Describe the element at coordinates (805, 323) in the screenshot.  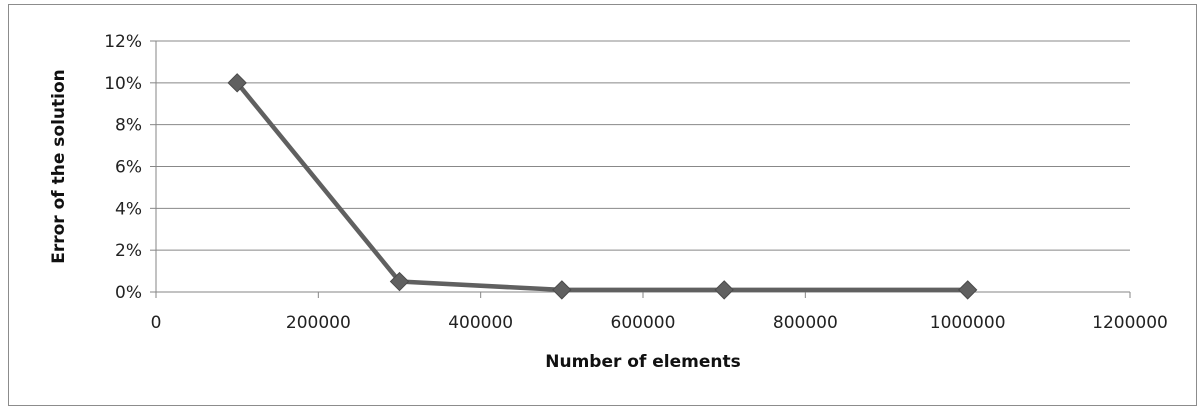
I see `x-tick-label: 800000` at that location.